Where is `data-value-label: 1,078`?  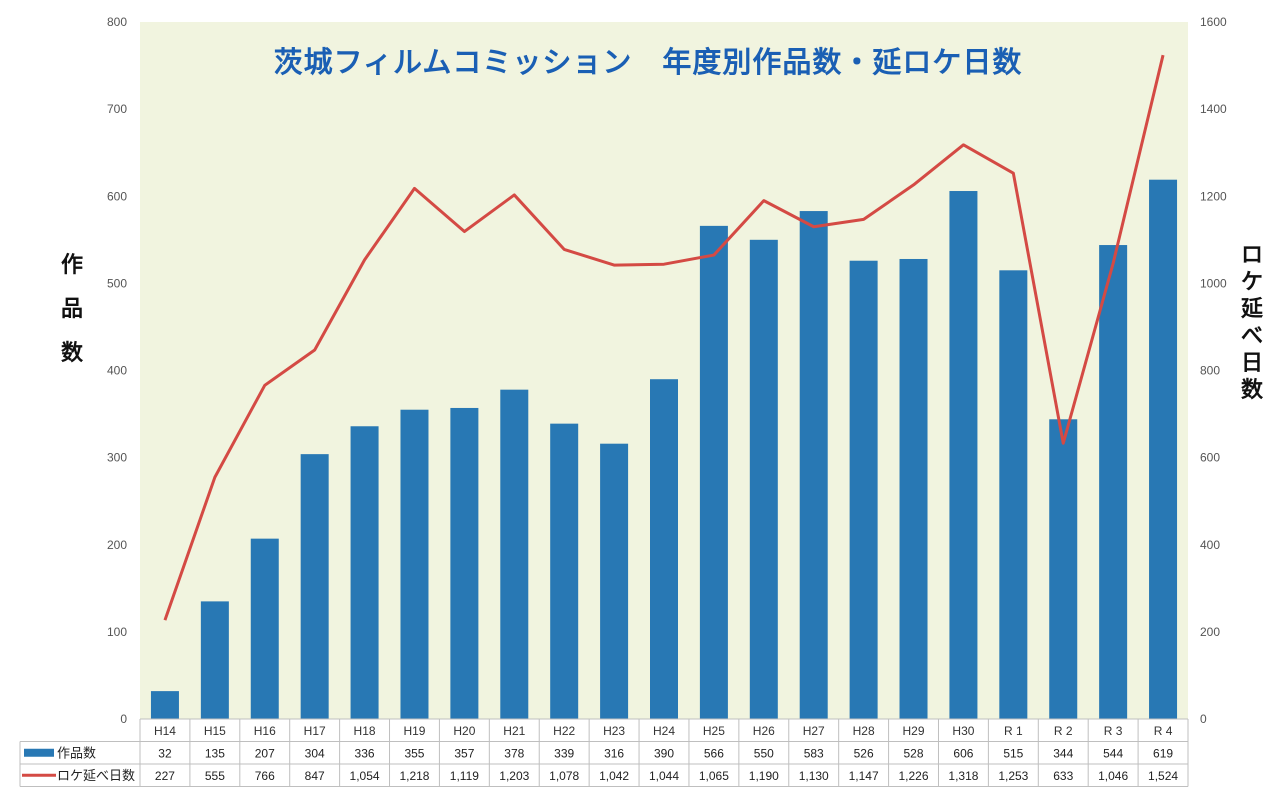 data-value-label: 1,078 is located at coordinates (564, 776).